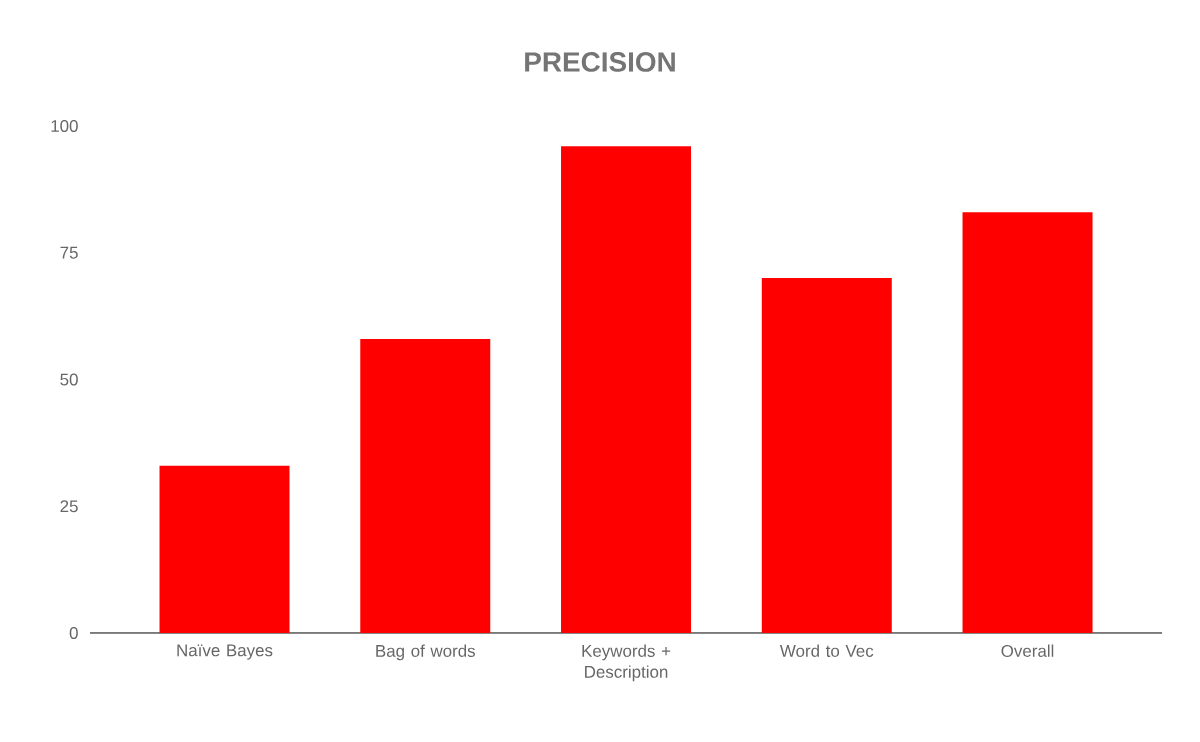 The image size is (1200, 742). I want to click on x-tick-label: Overall, so click(1027, 650).